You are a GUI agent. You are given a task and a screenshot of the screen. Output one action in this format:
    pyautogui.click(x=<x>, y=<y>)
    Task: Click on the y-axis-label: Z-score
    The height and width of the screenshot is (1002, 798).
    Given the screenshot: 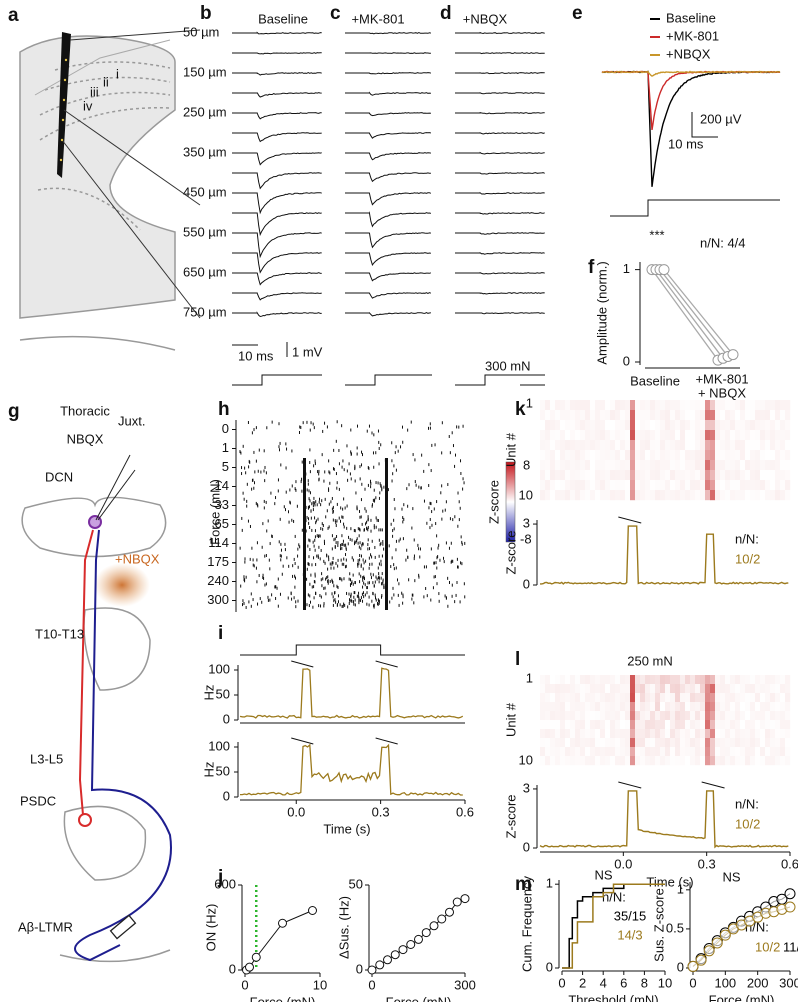 What is the action you would take?
    pyautogui.click(x=510, y=552)
    